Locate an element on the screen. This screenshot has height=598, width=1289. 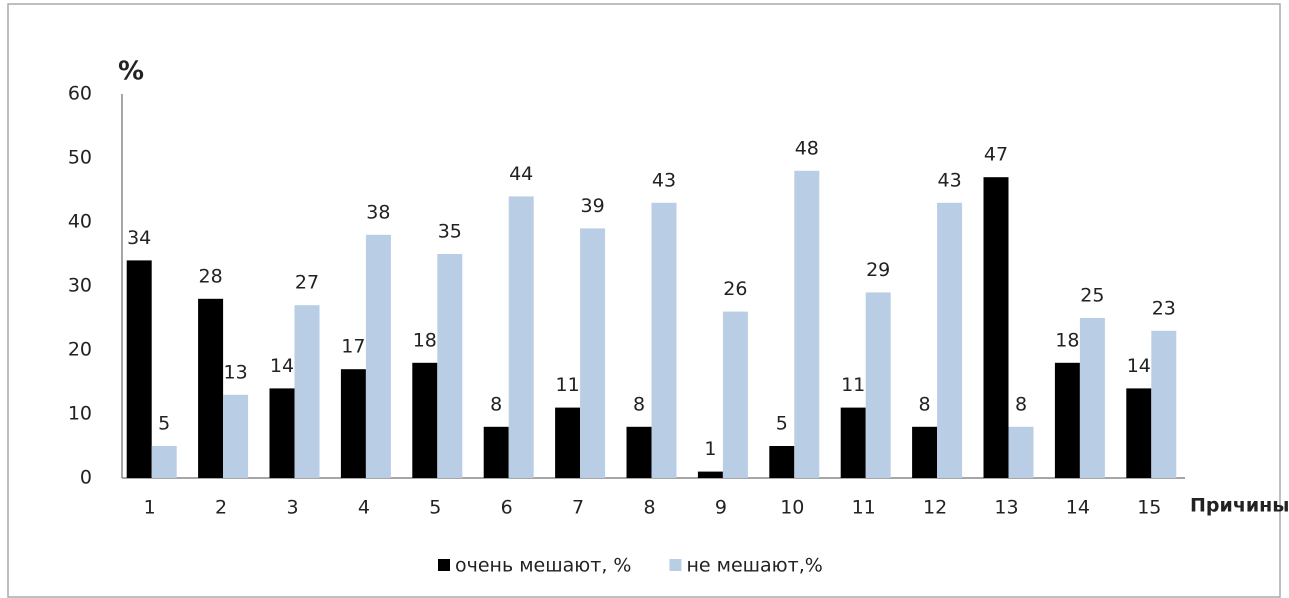
data-label: 17 is located at coordinates (353, 347).